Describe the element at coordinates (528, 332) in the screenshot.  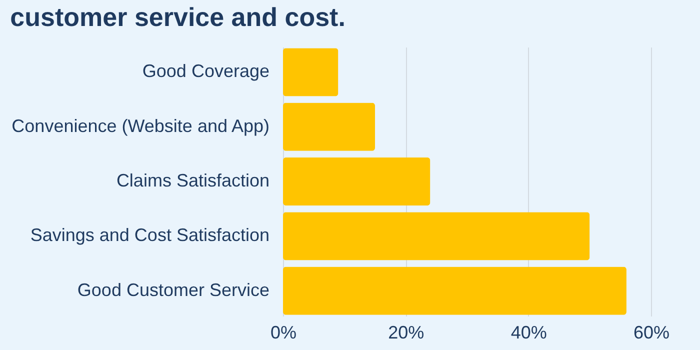
I see `x-tick-label: 40%` at that location.